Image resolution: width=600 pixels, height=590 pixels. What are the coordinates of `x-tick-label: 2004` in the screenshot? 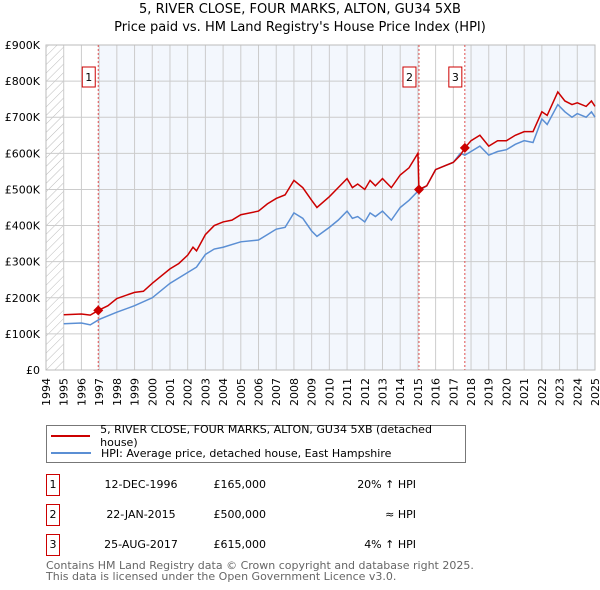 It's located at (223, 392).